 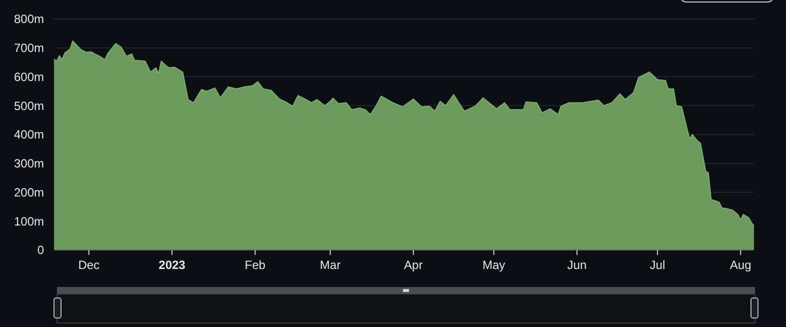 What do you see at coordinates (577, 265) in the screenshot?
I see `x-tick-label: Jun` at bounding box center [577, 265].